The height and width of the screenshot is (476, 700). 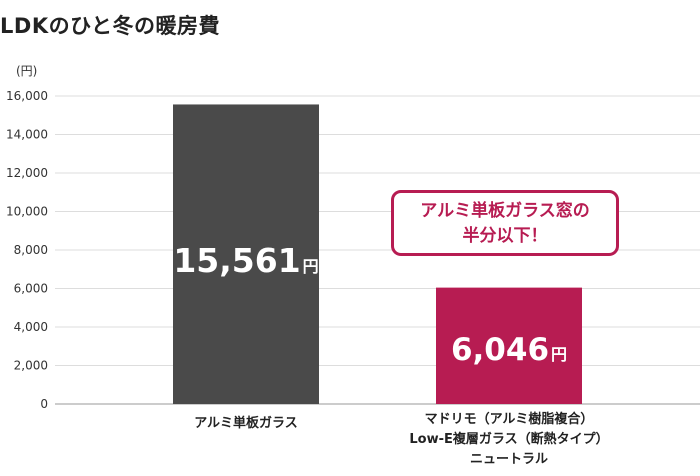 What do you see at coordinates (31, 250) in the screenshot?
I see `y-tick-label: 8,000` at bounding box center [31, 250].